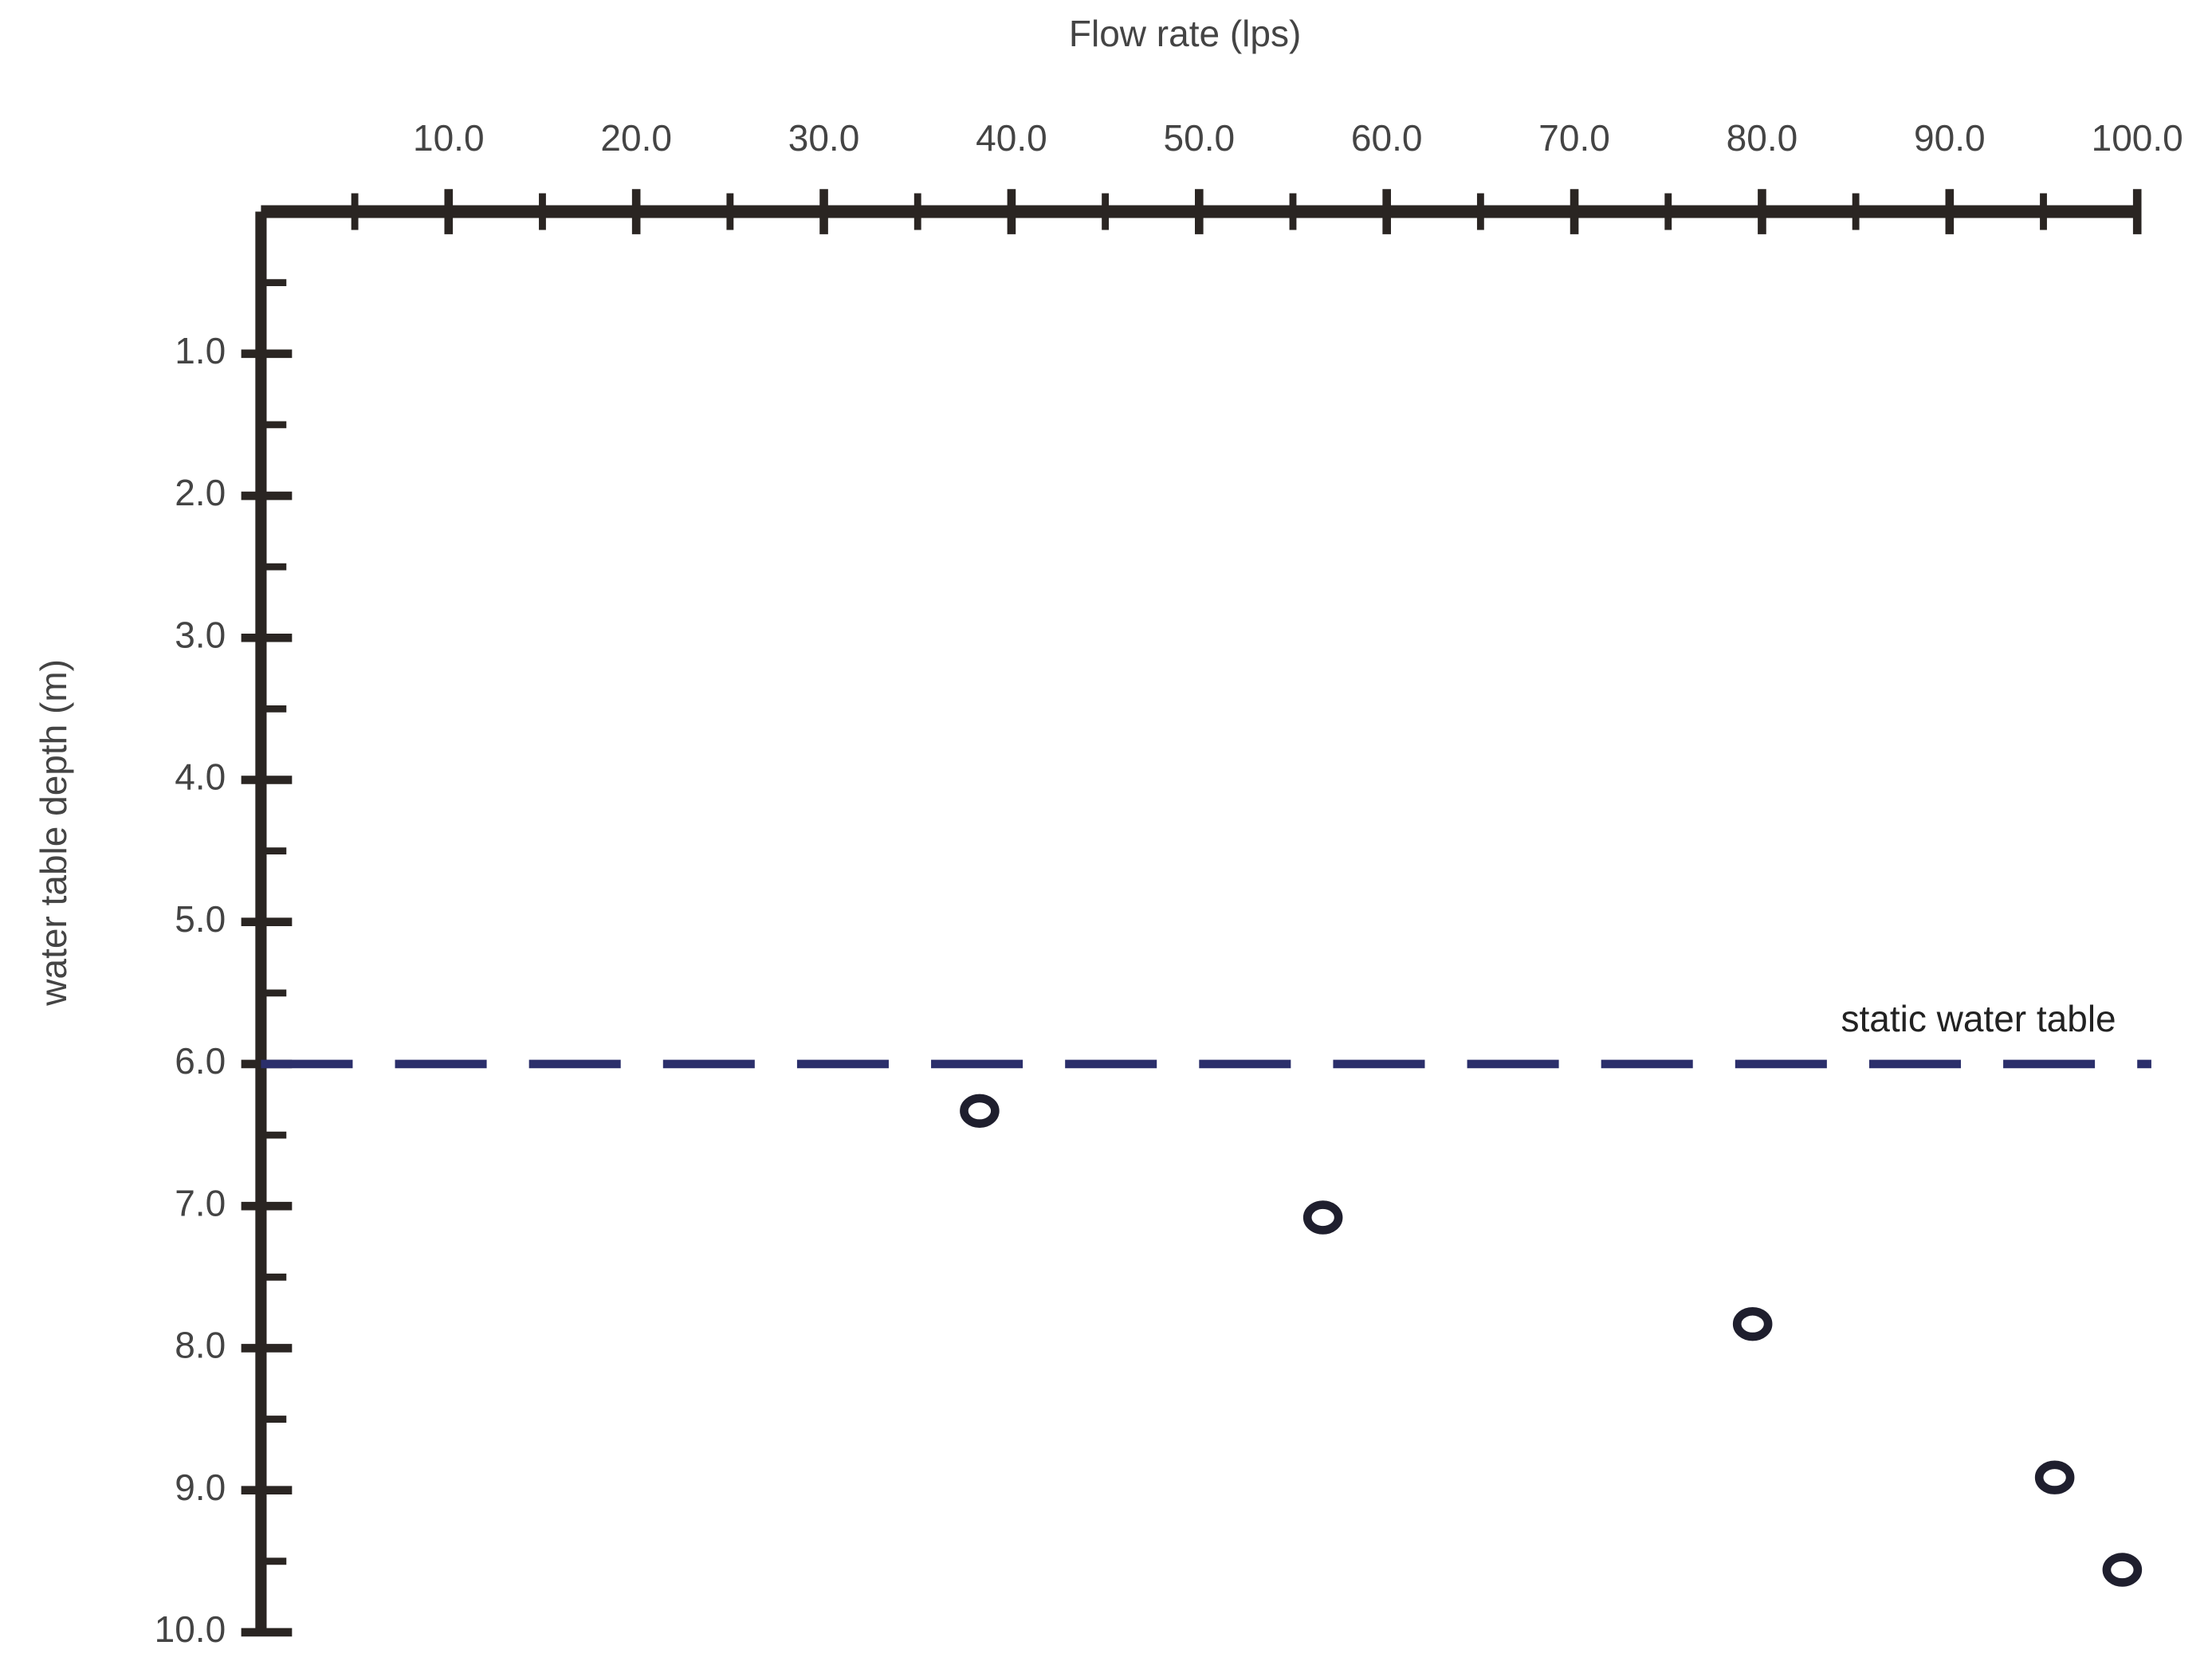  What do you see at coordinates (190, 1629) in the screenshot?
I see `y-tick-label: 10.0` at bounding box center [190, 1629].